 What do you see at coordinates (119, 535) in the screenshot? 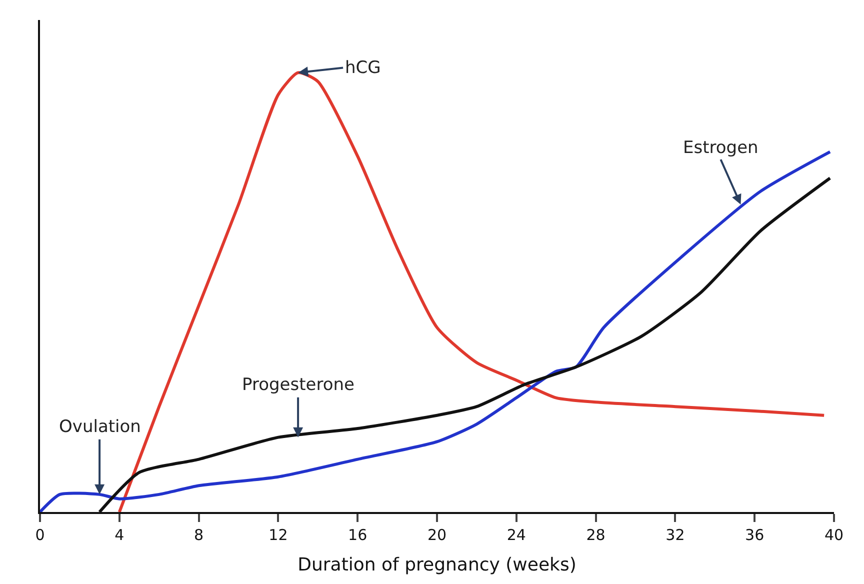
I see `x-tick-label: 4` at bounding box center [119, 535].